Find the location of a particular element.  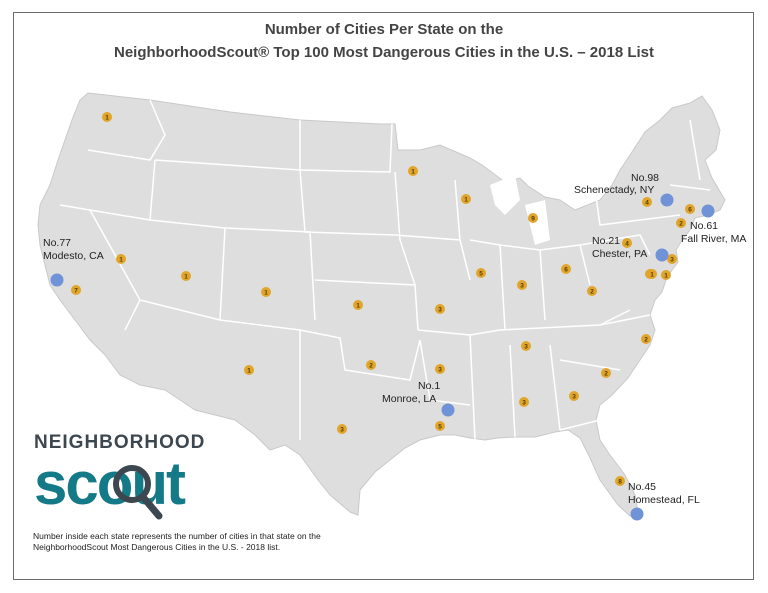

schenectady-name: Schenectady, NY is located at coordinates (614, 190).